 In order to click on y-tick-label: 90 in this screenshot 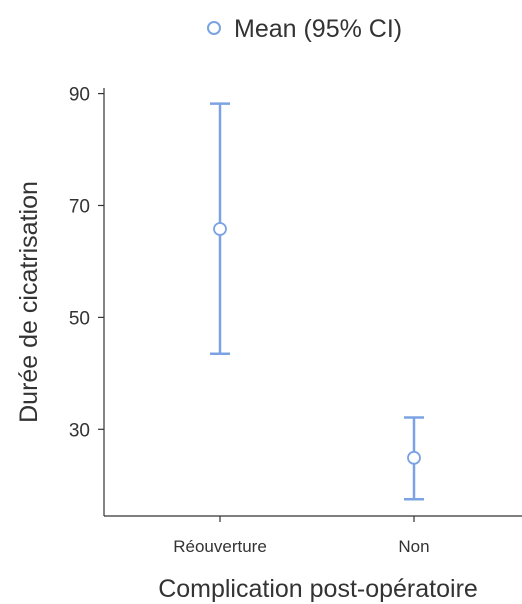, I will do `click(79, 95)`.